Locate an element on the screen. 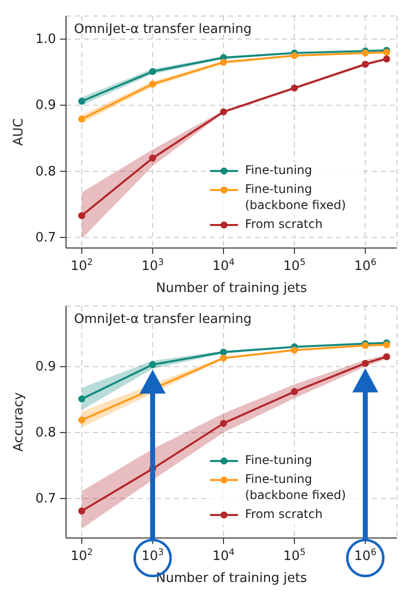 The width and height of the screenshot is (407, 595). y-axis-title: Accuracy is located at coordinates (19, 422).